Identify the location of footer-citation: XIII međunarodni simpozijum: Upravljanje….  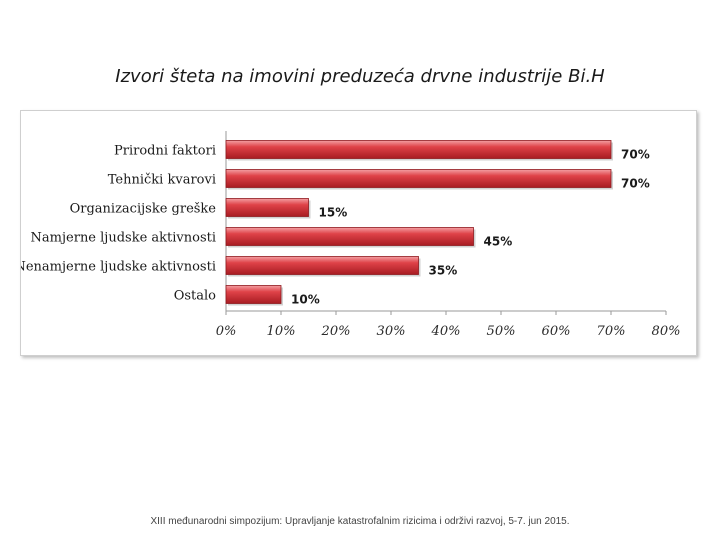
(360, 521).